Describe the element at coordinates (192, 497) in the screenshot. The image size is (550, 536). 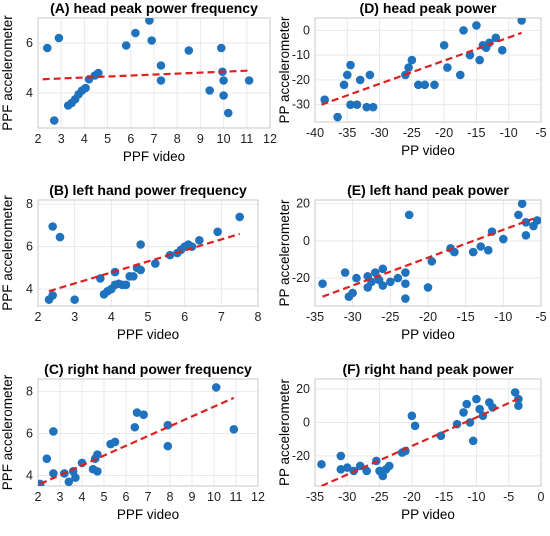
I see `x-tick-label: 9` at that location.